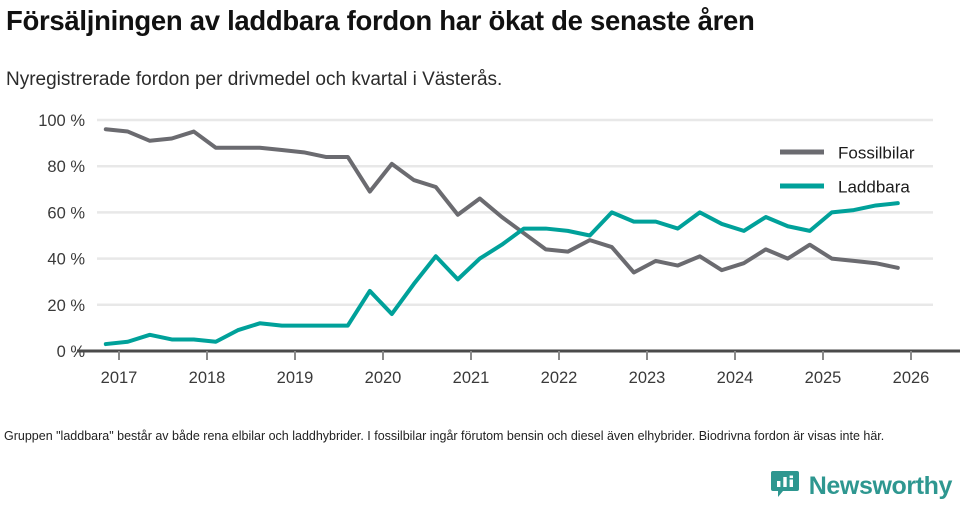 The height and width of the screenshot is (505, 960). I want to click on x-tick-label: 2020, so click(383, 378).